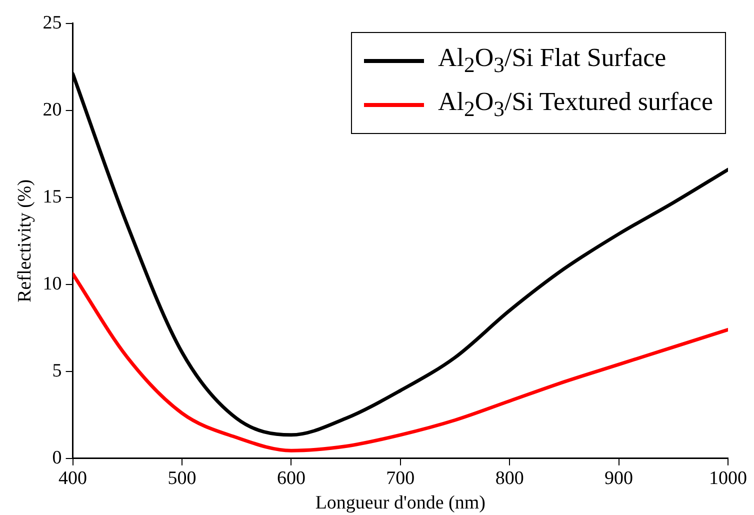 This screenshot has height=515, width=754. Describe the element at coordinates (25, 240) in the screenshot. I see `y-axis-title: Reflectivity (%)` at that location.